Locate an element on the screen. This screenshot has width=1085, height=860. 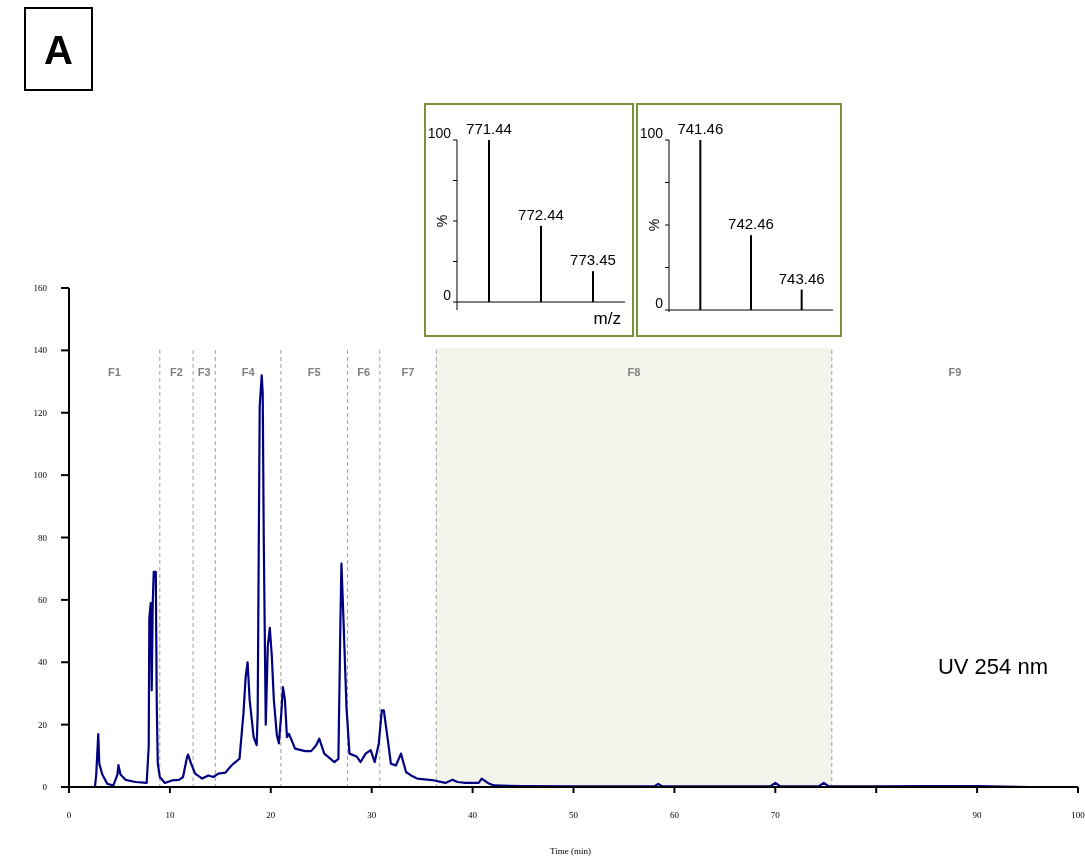
x-tick-label: 40 is located at coordinates (473, 815).